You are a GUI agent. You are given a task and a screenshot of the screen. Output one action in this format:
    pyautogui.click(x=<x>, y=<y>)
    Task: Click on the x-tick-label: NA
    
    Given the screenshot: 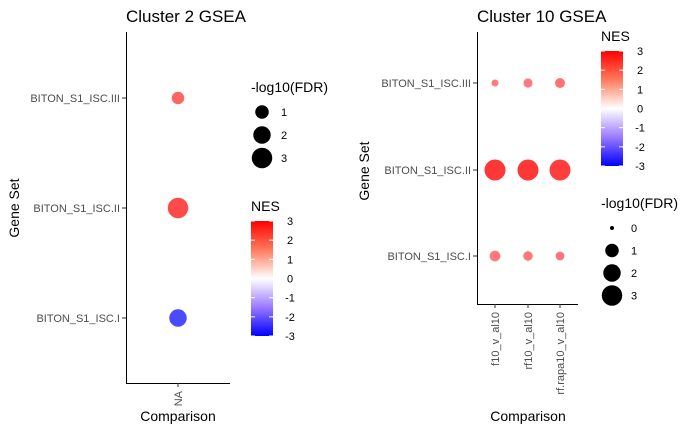 What is the action you would take?
    pyautogui.click(x=179, y=398)
    